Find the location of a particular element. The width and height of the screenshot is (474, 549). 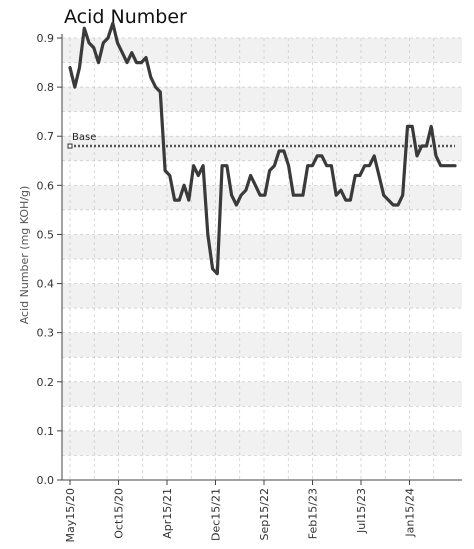

x-tick-label: Jan15/24 is located at coordinates (410, 513).